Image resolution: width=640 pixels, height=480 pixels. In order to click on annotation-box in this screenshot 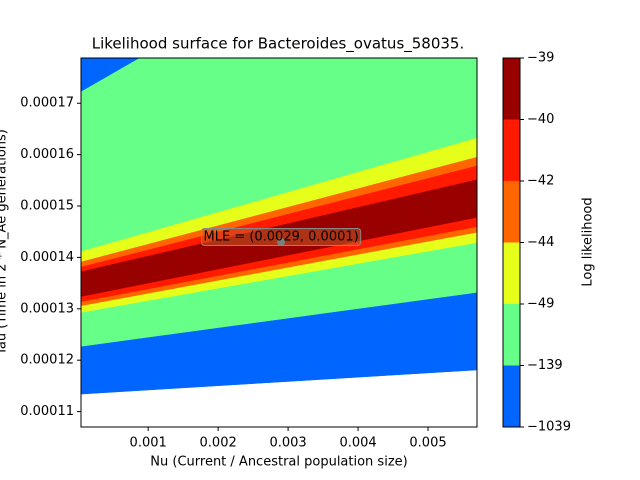, I will do `click(281, 236)`.